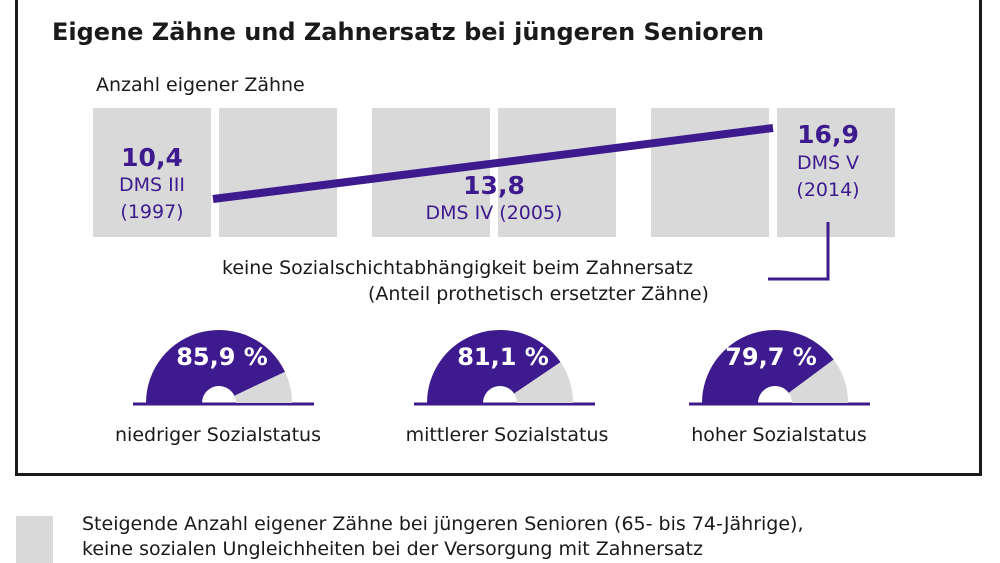 Image resolution: width=1000 pixels, height=563 pixels. I want to click on data-label-dms3-line2: (1997), so click(152, 212).